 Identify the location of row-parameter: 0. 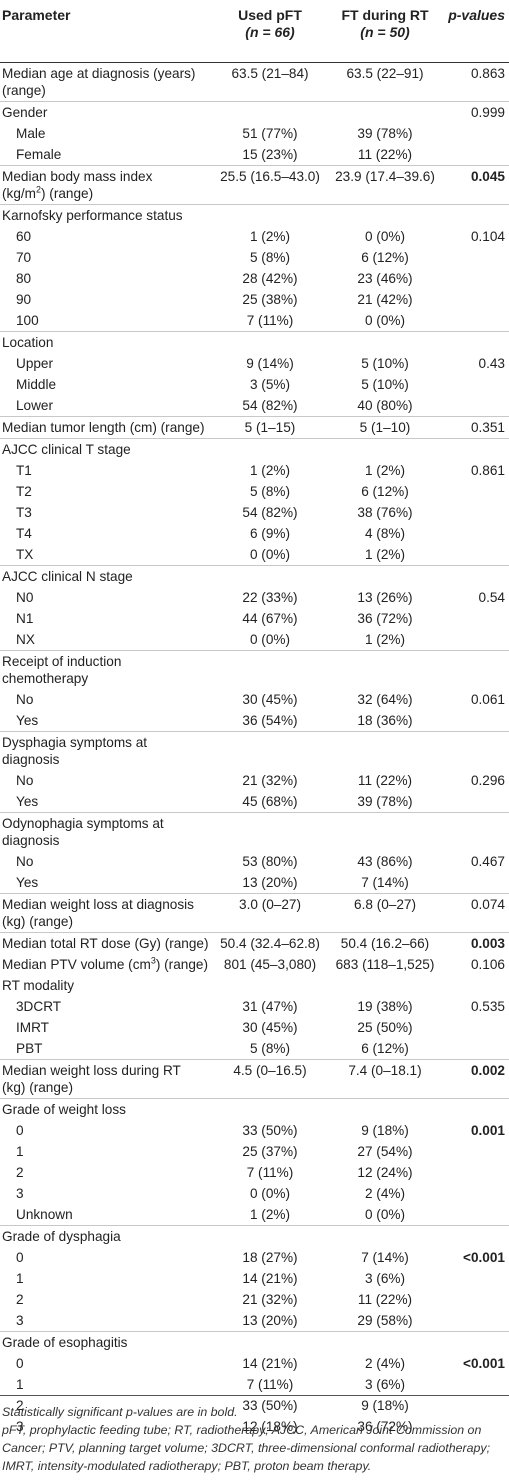
(20, 1363).